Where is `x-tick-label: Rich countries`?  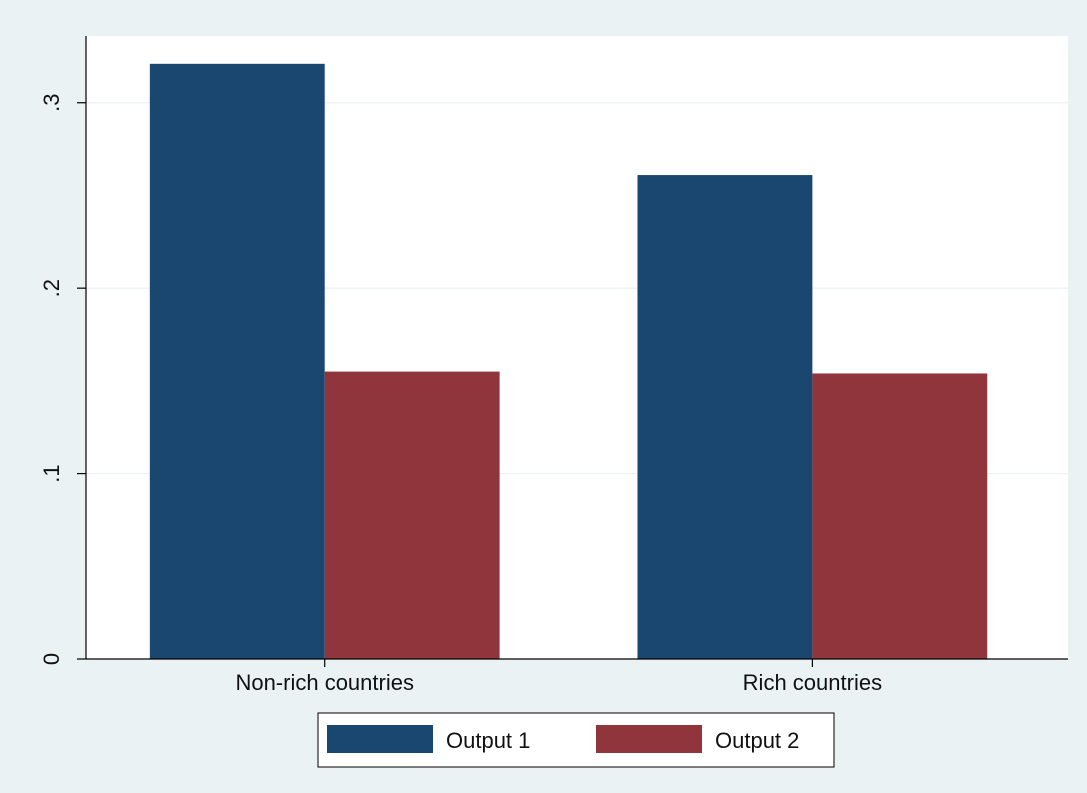
x-tick-label: Rich countries is located at coordinates (812, 682).